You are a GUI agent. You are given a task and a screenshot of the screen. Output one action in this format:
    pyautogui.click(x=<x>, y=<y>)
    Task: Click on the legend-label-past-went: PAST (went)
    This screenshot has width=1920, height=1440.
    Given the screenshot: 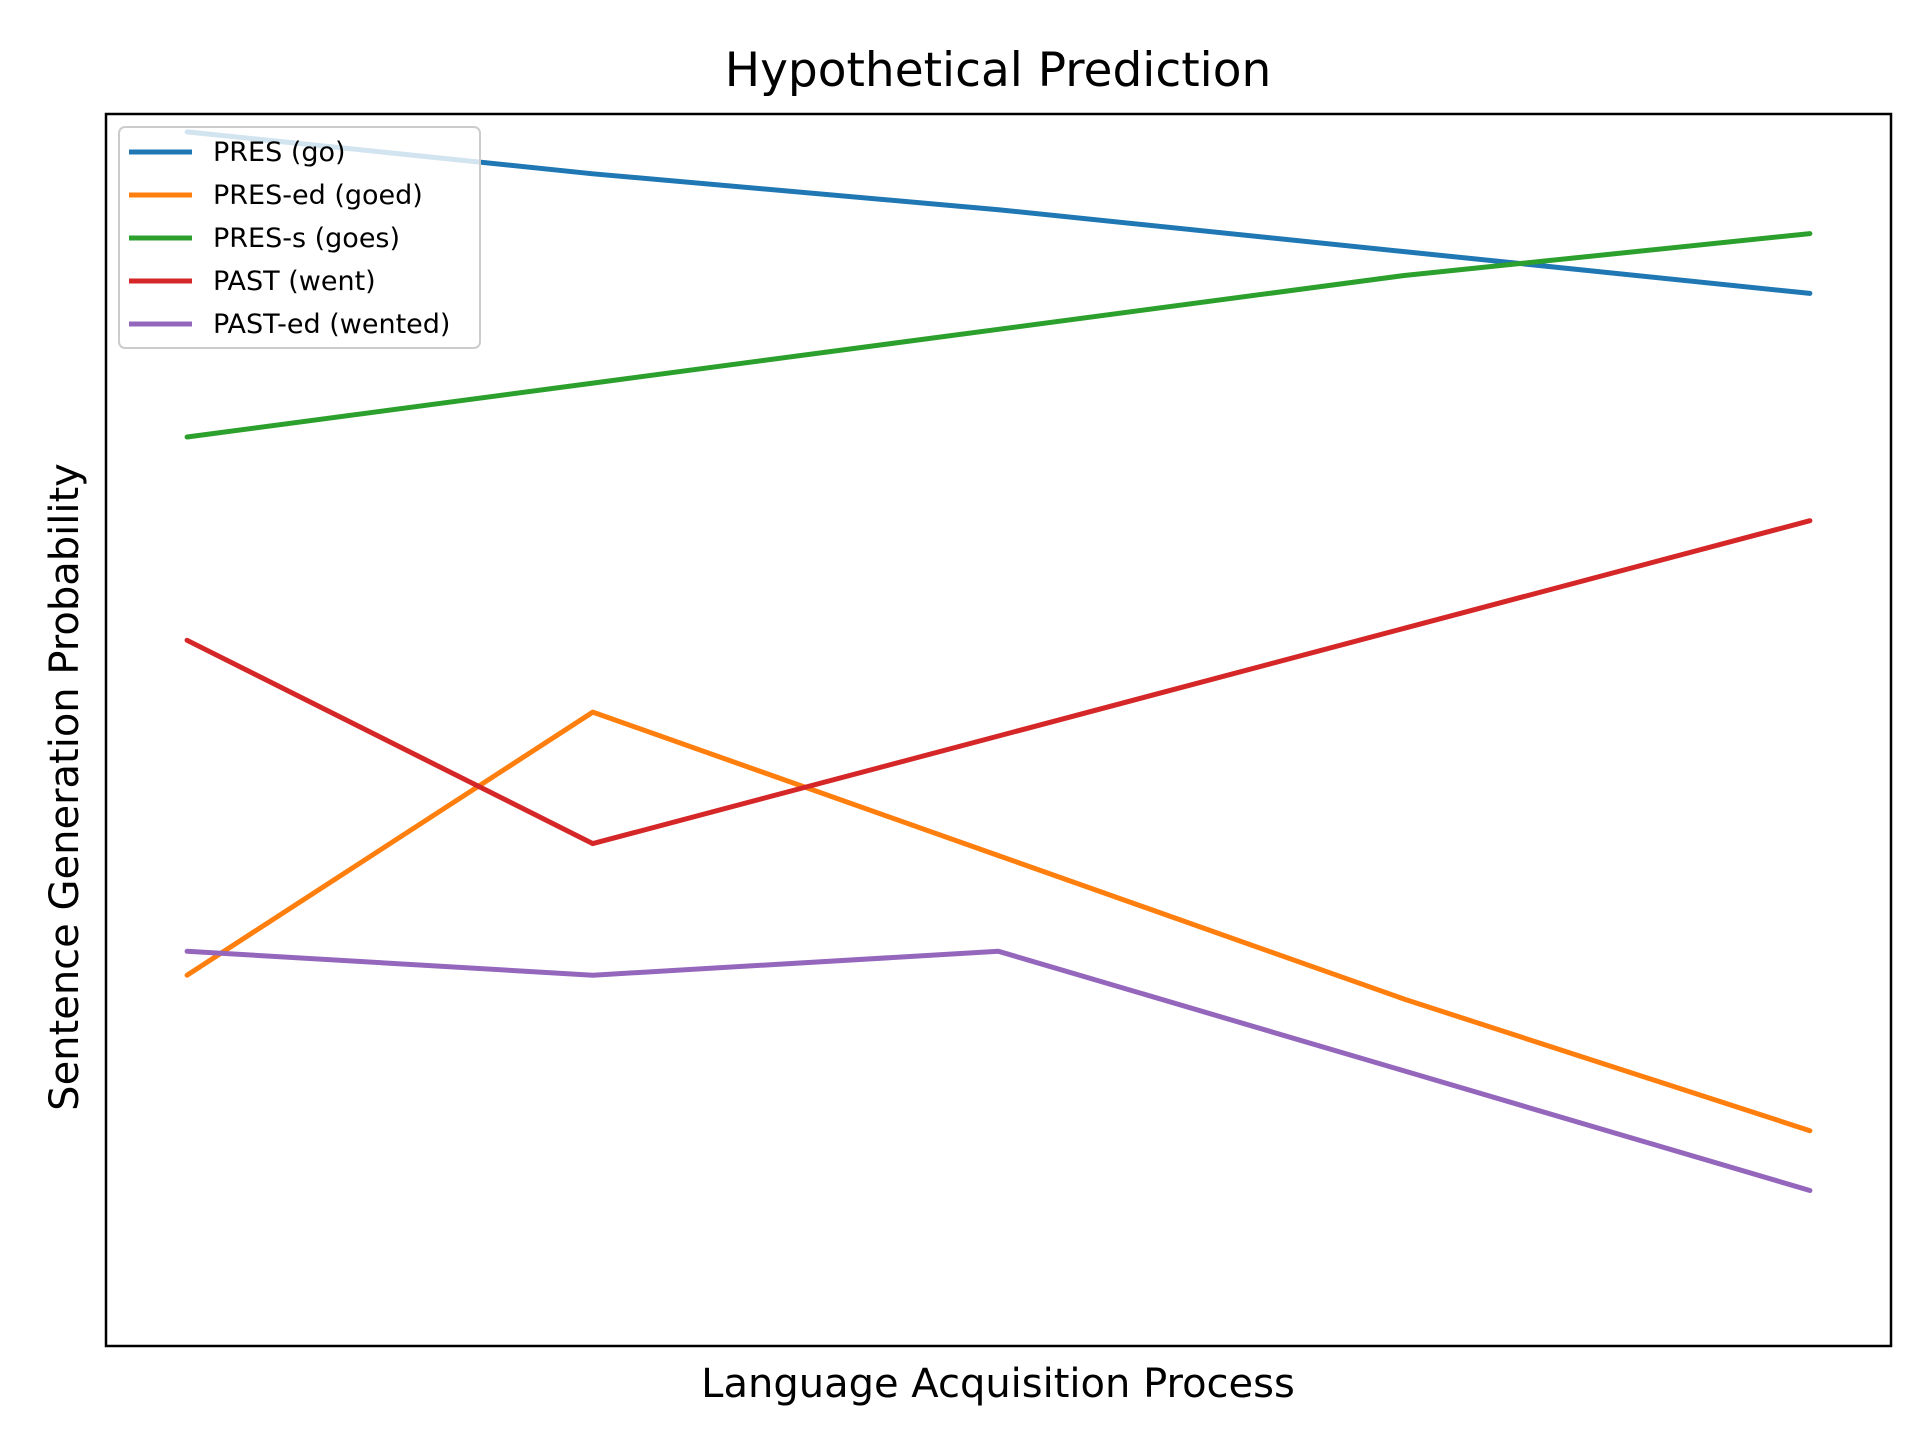 What is the action you would take?
    pyautogui.click(x=294, y=281)
    